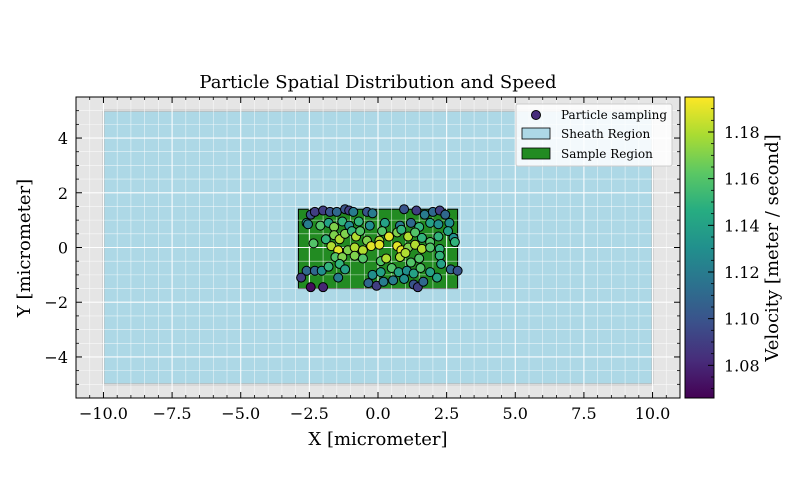 This screenshot has height=500, width=800. I want to click on legend-marker-particle, so click(536, 115).